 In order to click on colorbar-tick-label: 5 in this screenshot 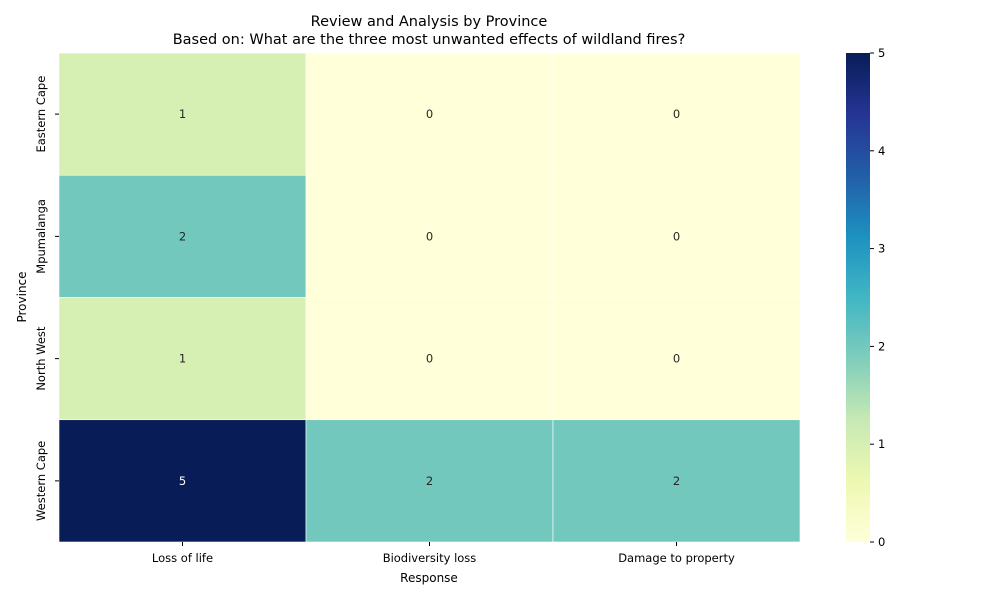, I will do `click(881, 53)`.